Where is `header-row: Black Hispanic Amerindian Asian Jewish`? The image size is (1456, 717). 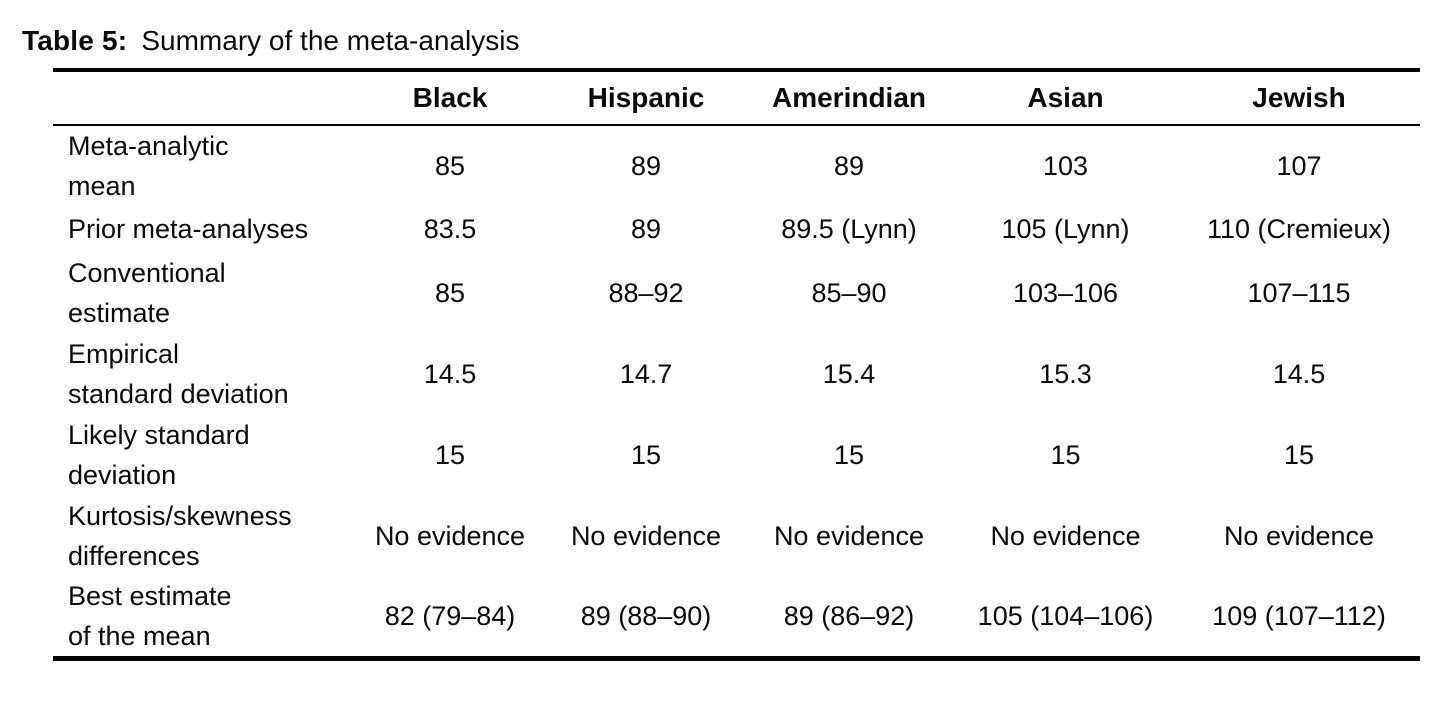
header-row: Black Hispanic Amerindian Asian Jewish is located at coordinates (736, 98).